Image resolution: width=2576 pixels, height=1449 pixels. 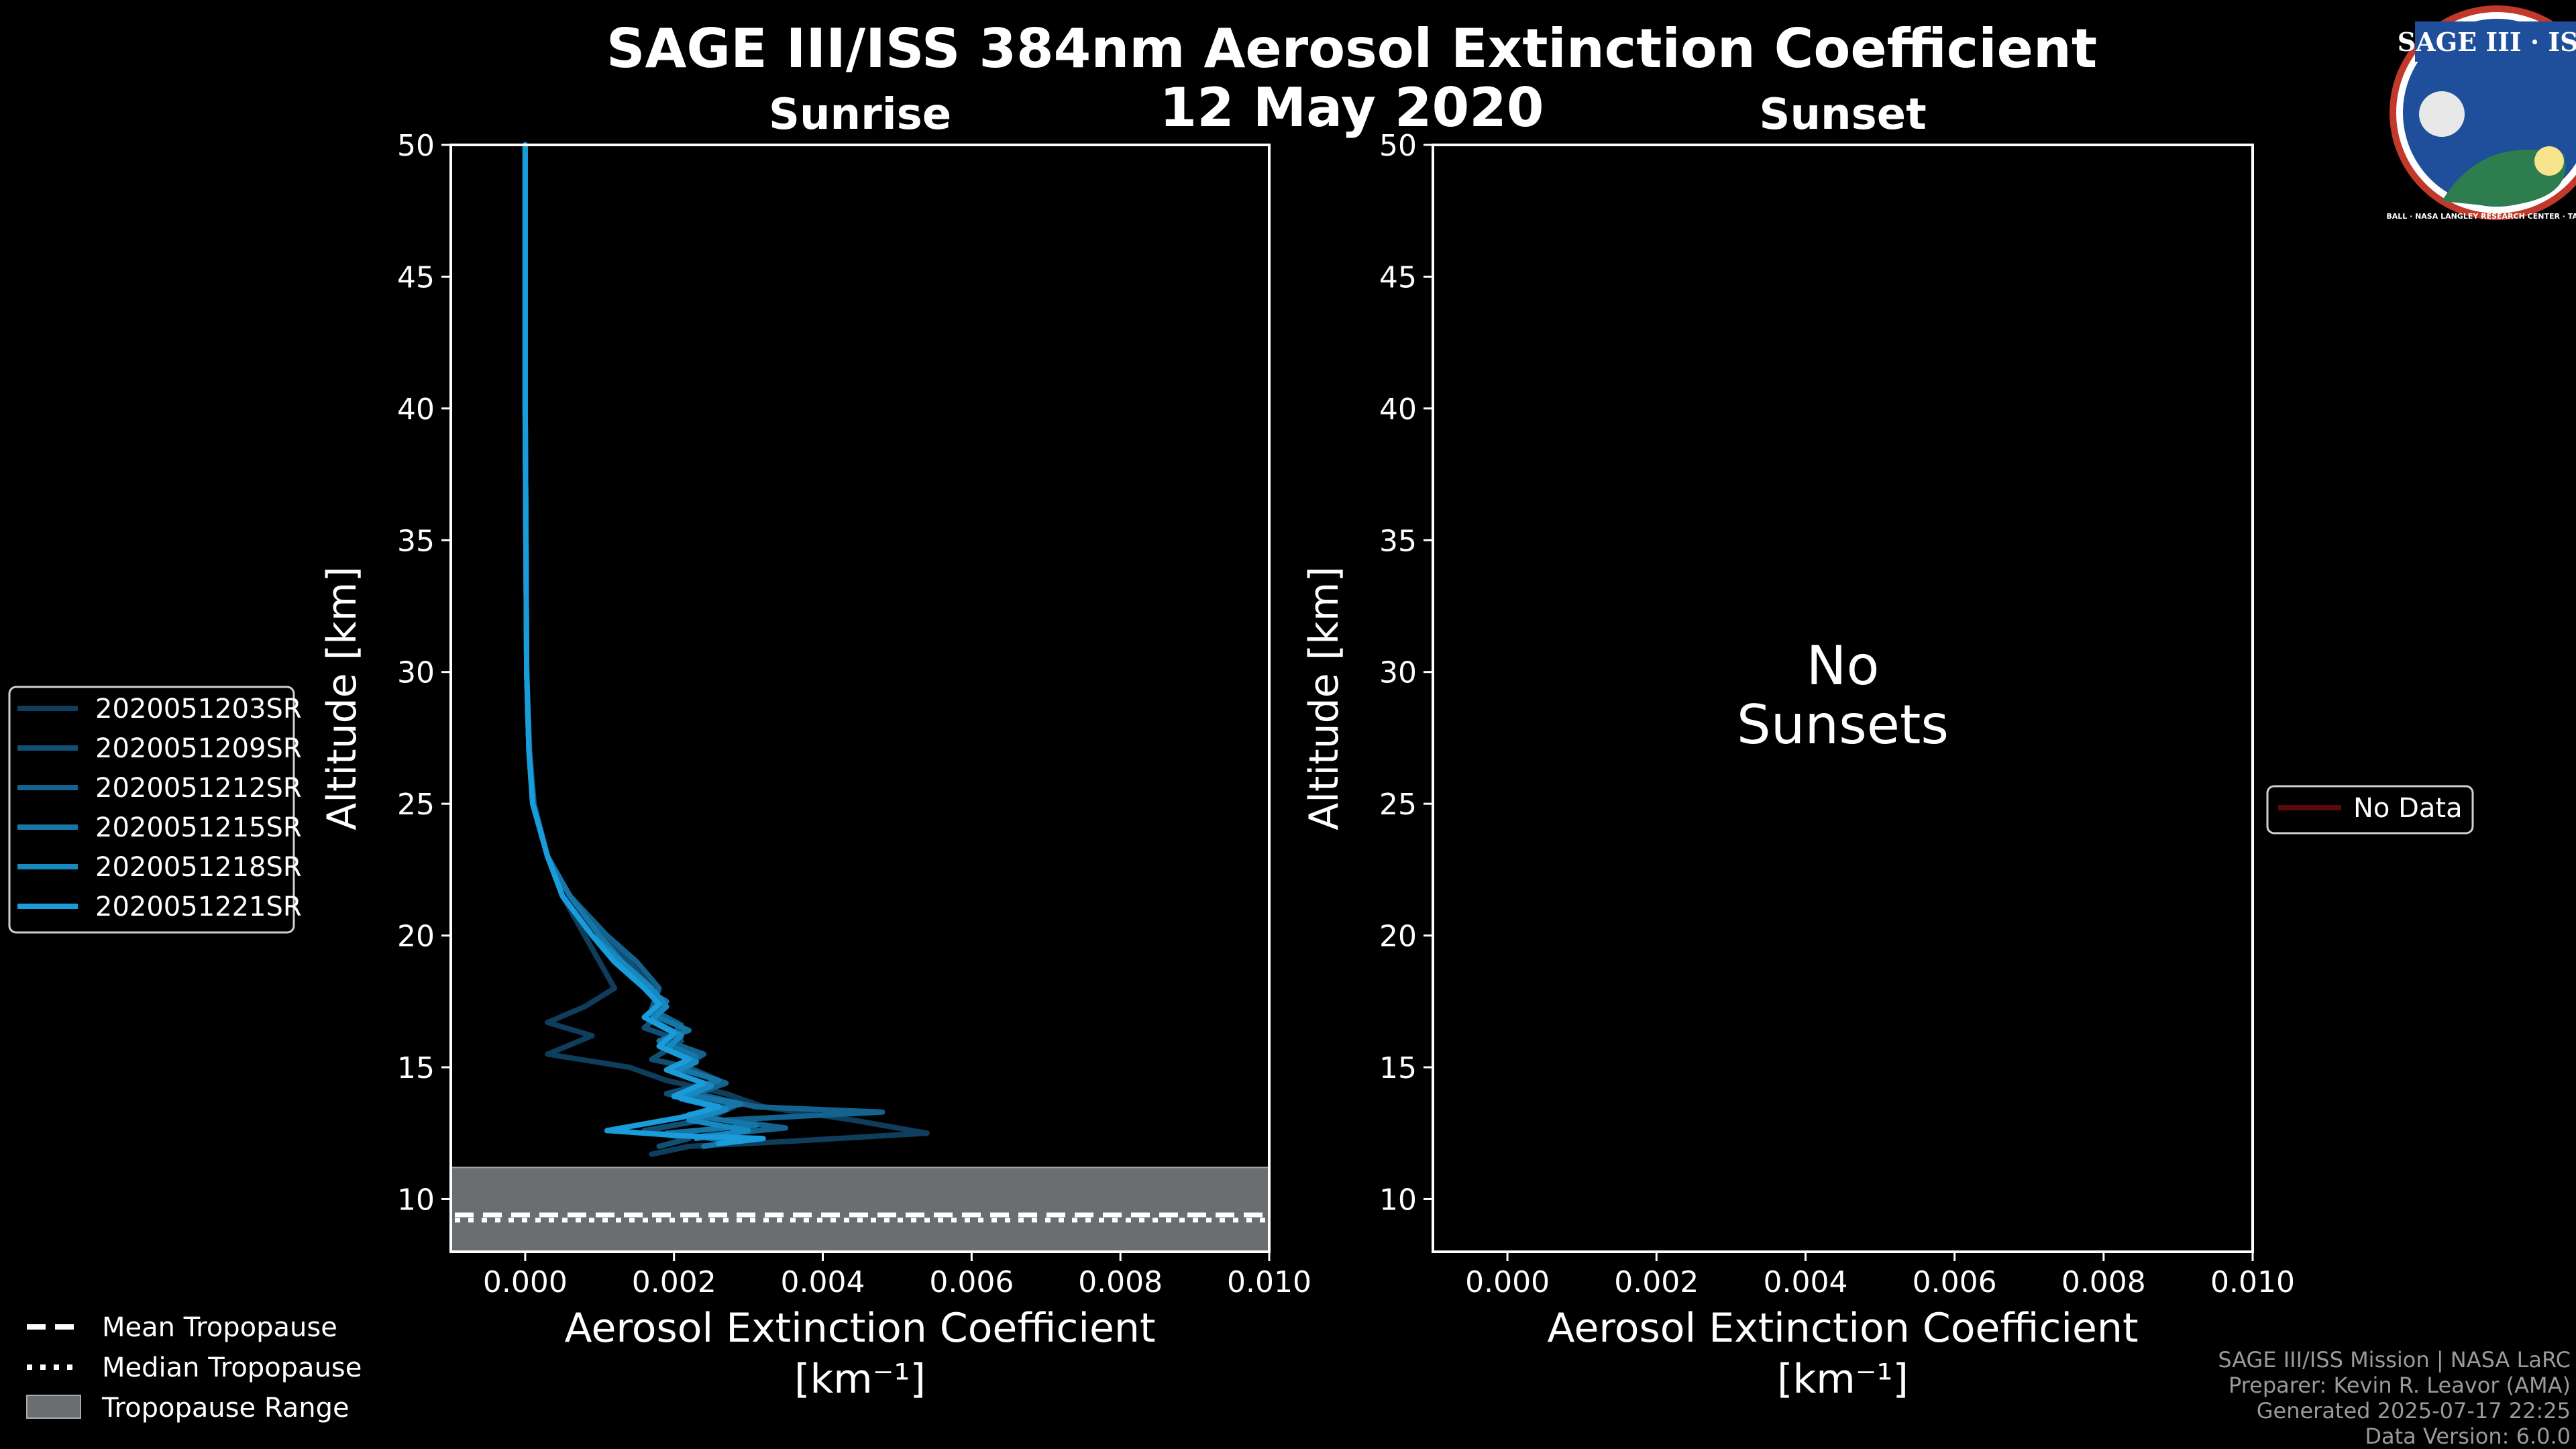 I want to click on logo-sun, so click(x=2549, y=161).